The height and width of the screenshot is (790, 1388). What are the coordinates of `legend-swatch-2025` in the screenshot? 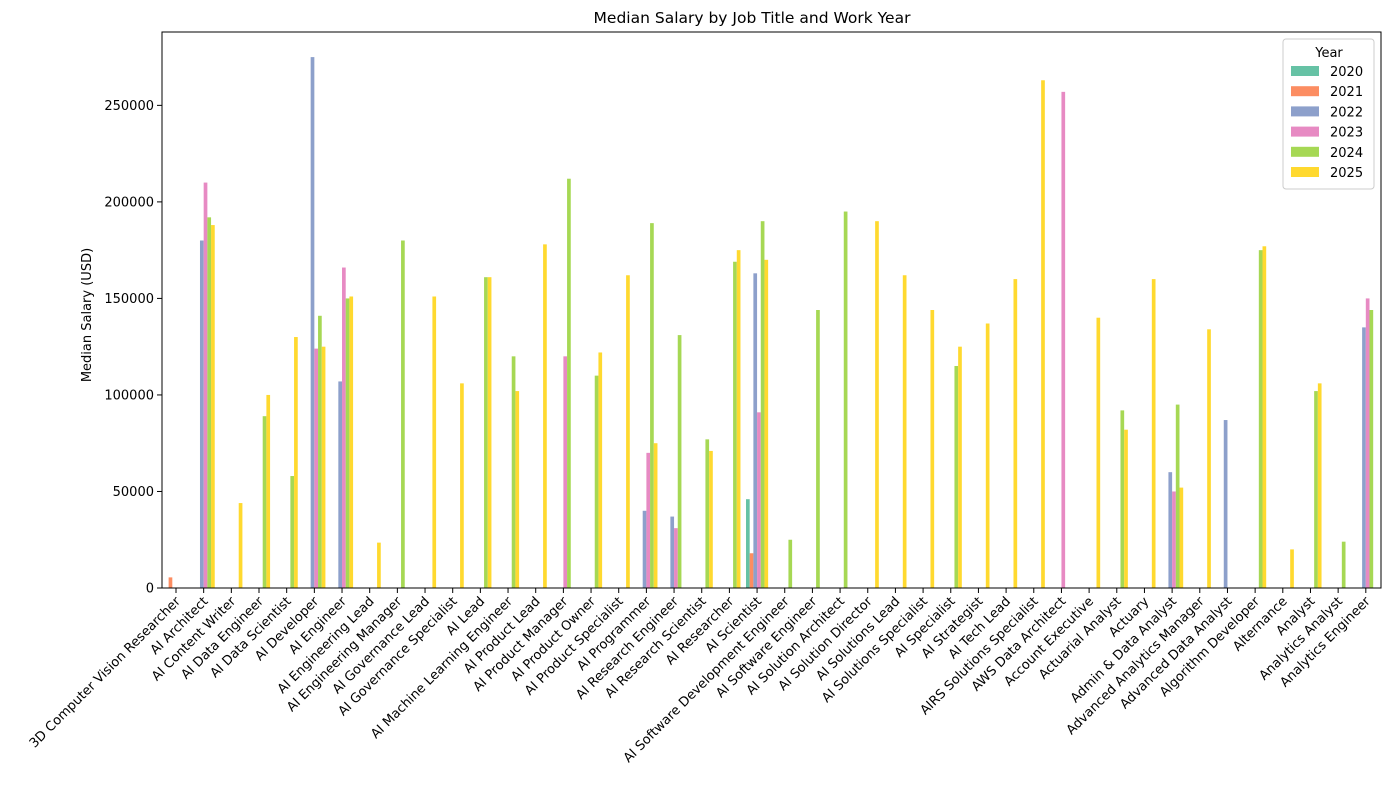 It's located at (1305, 172).